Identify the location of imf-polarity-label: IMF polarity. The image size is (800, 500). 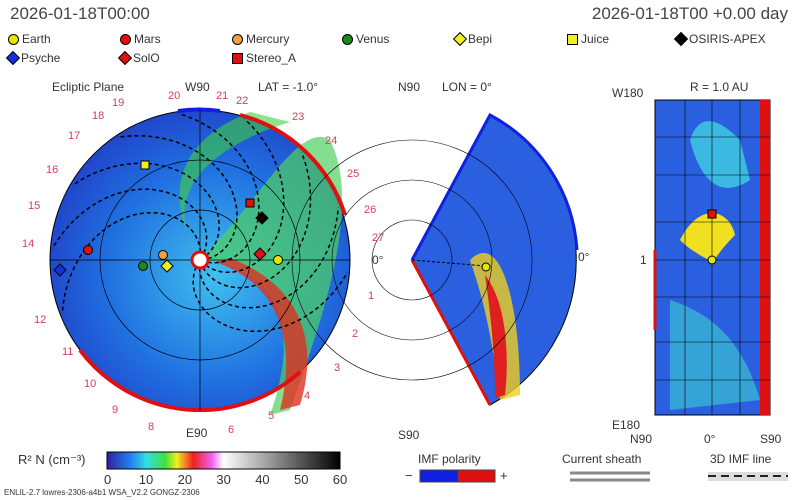
(449, 459).